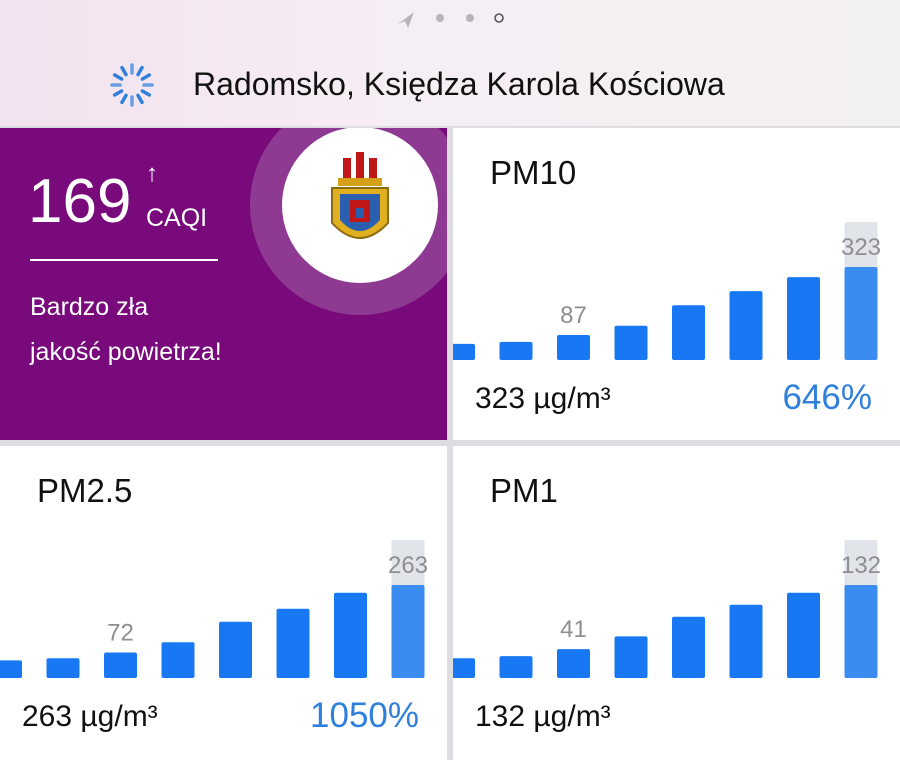  What do you see at coordinates (861, 565) in the screenshot?
I see `bar-value-label: 132` at bounding box center [861, 565].